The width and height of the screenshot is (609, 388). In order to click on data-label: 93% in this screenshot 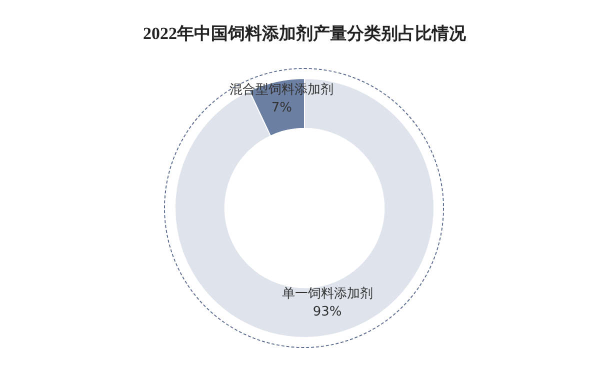, I will do `click(327, 312)`.